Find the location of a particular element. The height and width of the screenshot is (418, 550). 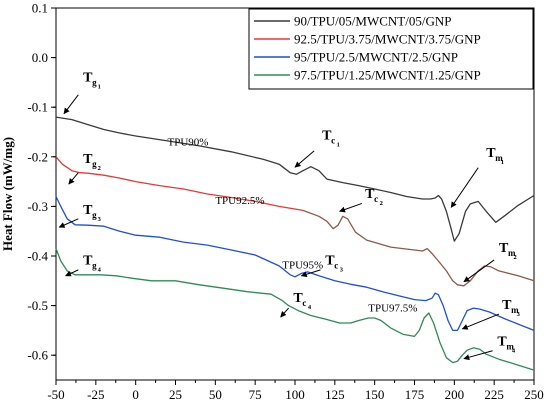

x-tick-label: 0 is located at coordinates (135, 394).